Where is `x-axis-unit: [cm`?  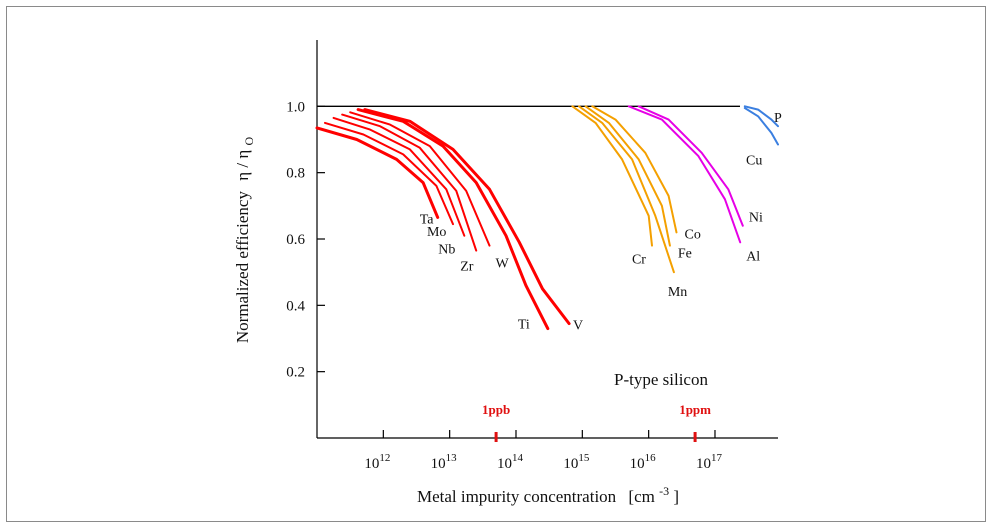
x-axis-unit: [cm is located at coordinates (641, 496).